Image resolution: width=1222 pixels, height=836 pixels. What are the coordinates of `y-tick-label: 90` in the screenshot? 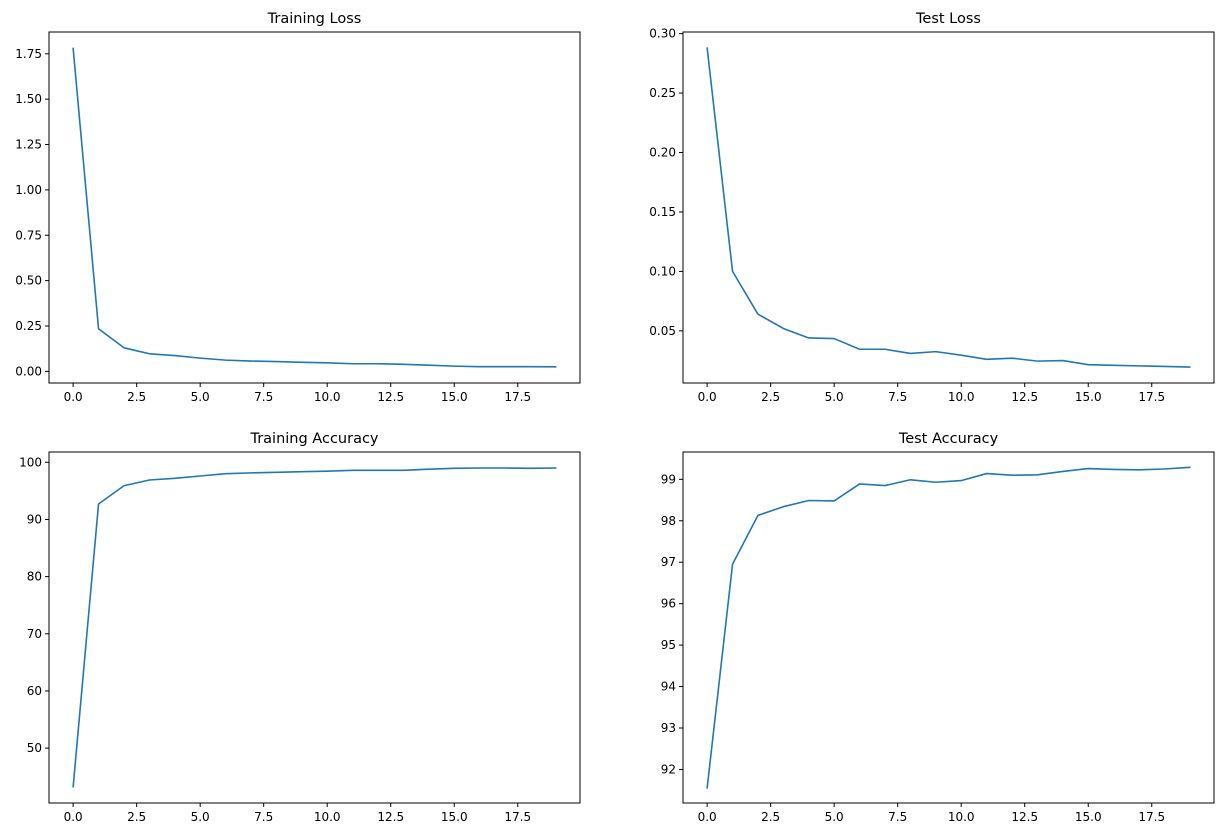 It's located at (34, 519).